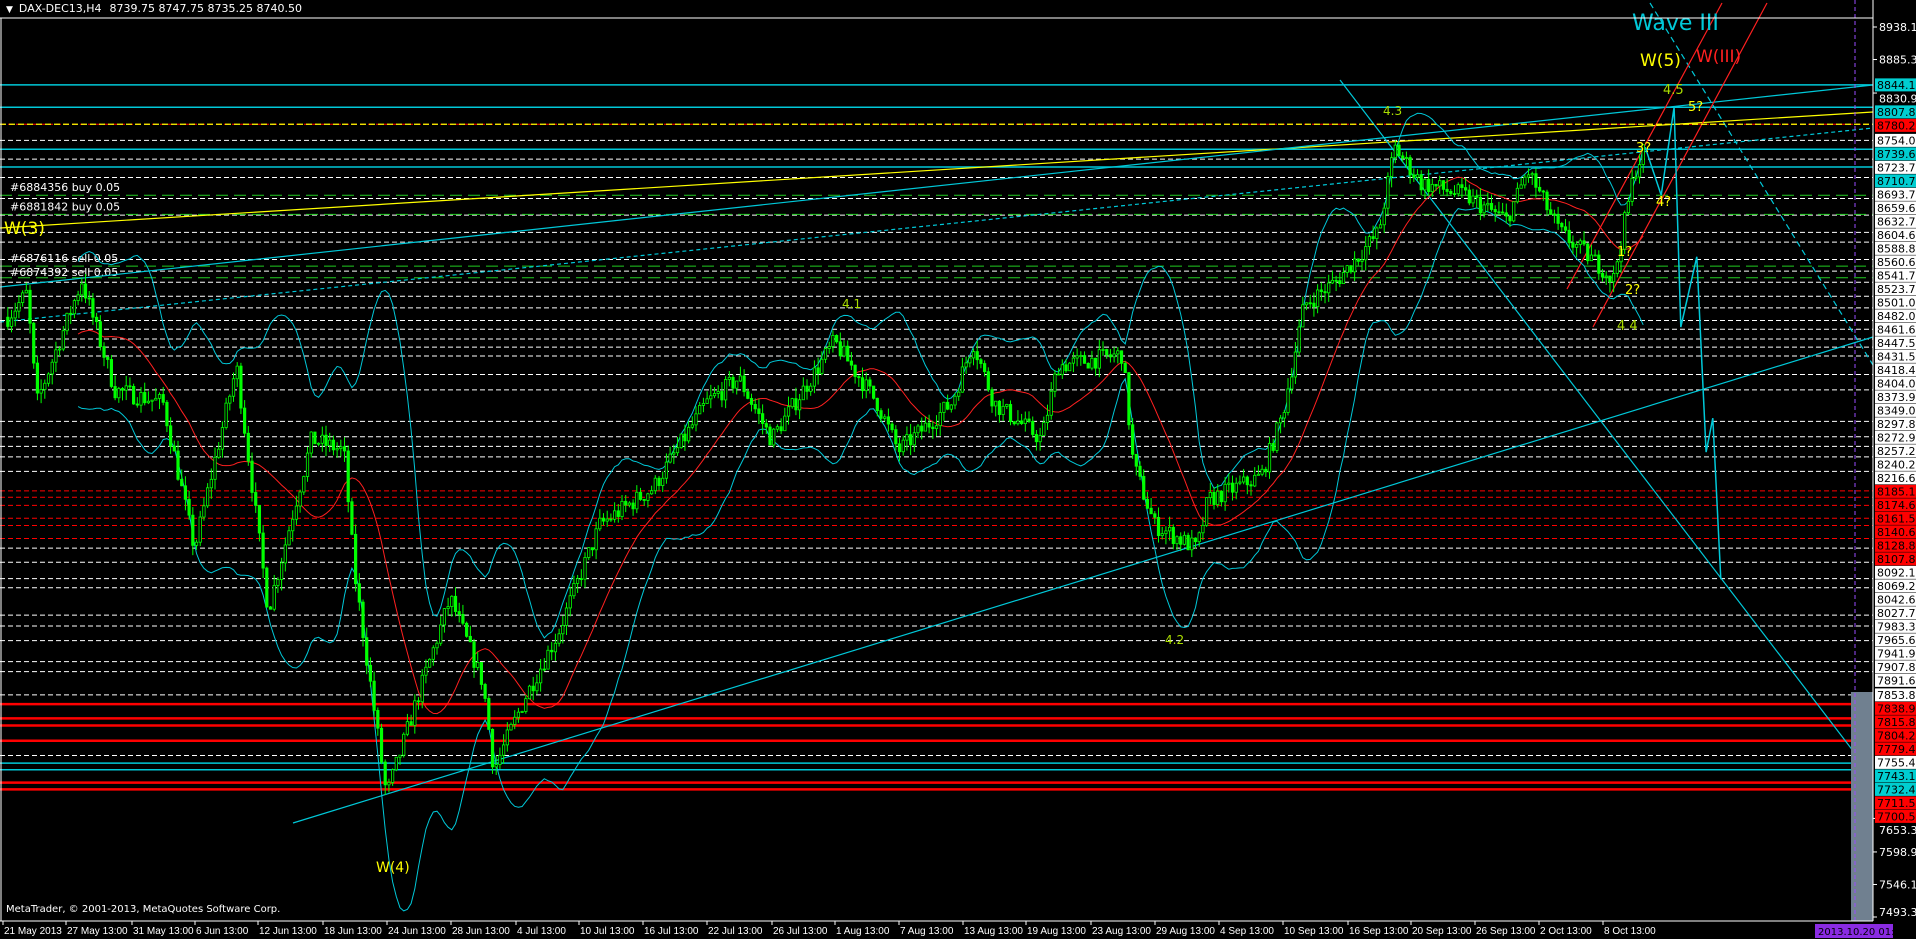  What do you see at coordinates (1566, 931) in the screenshot?
I see `time-tick-label: 2 Oct 13:00` at bounding box center [1566, 931].